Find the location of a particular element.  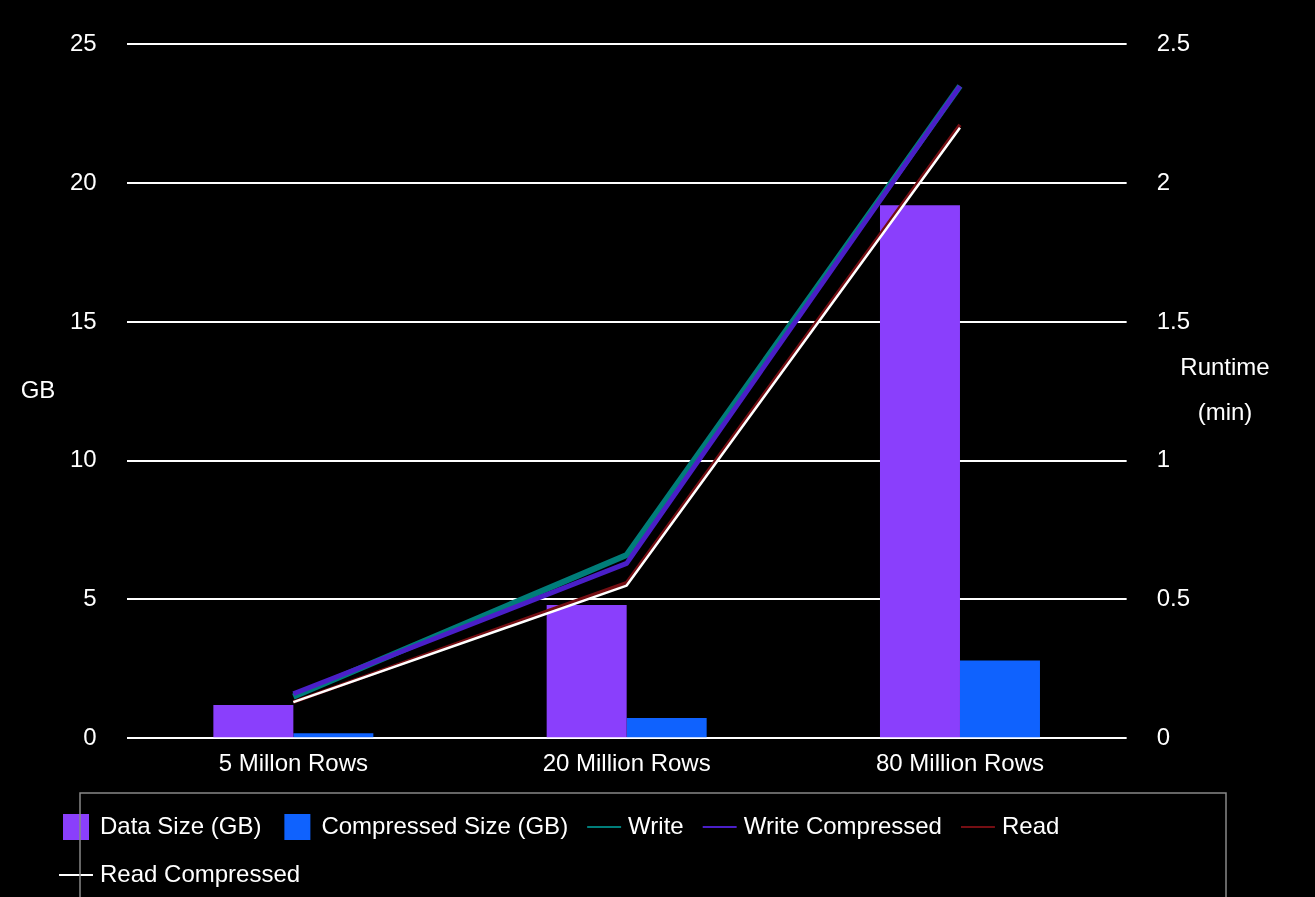

y-tick-label: 20 is located at coordinates (83, 181).